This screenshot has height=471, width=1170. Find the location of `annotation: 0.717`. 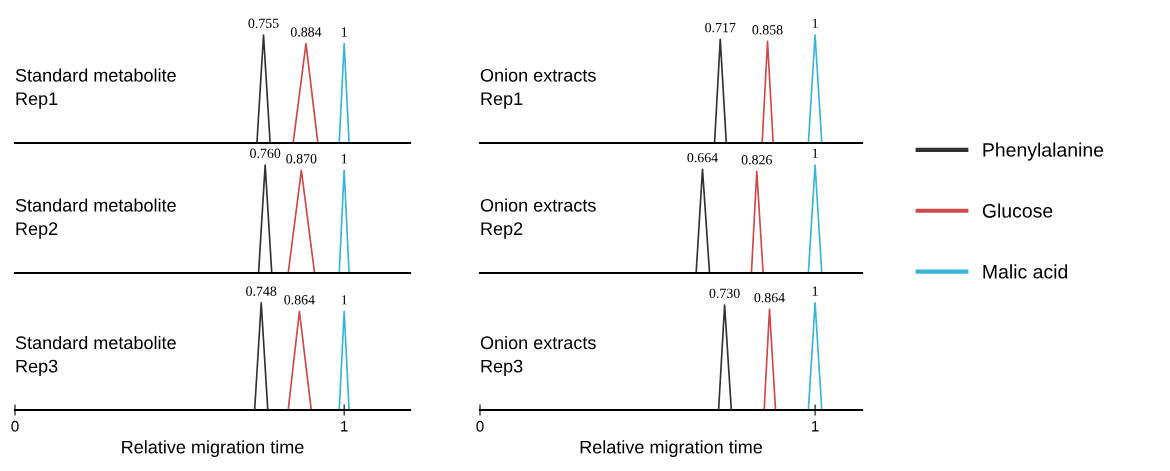

annotation: 0.717 is located at coordinates (720, 27).